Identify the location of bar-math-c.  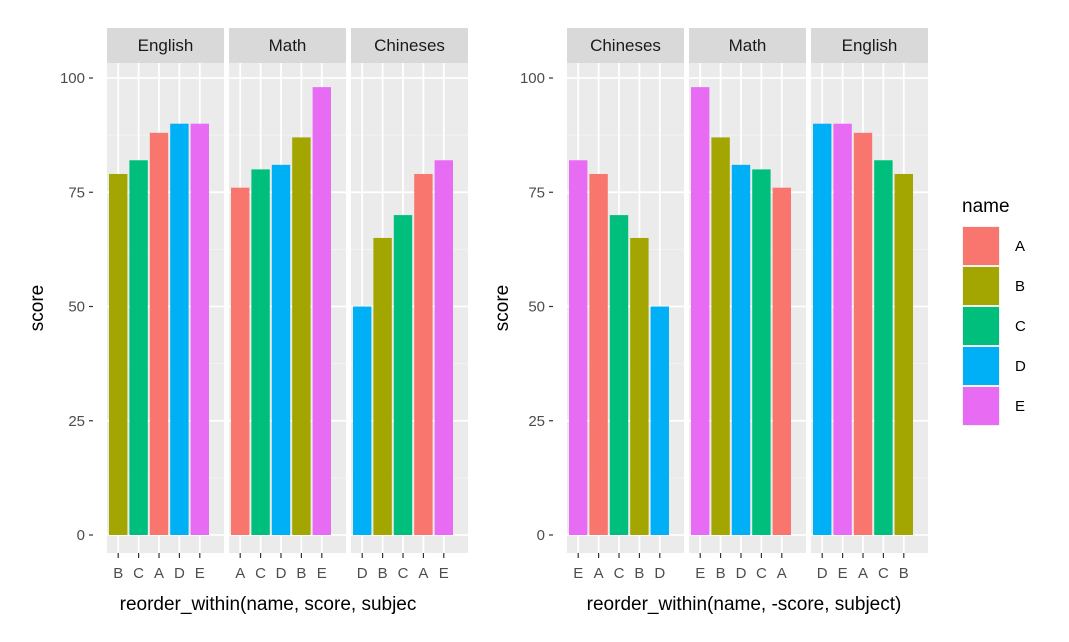
(260, 352).